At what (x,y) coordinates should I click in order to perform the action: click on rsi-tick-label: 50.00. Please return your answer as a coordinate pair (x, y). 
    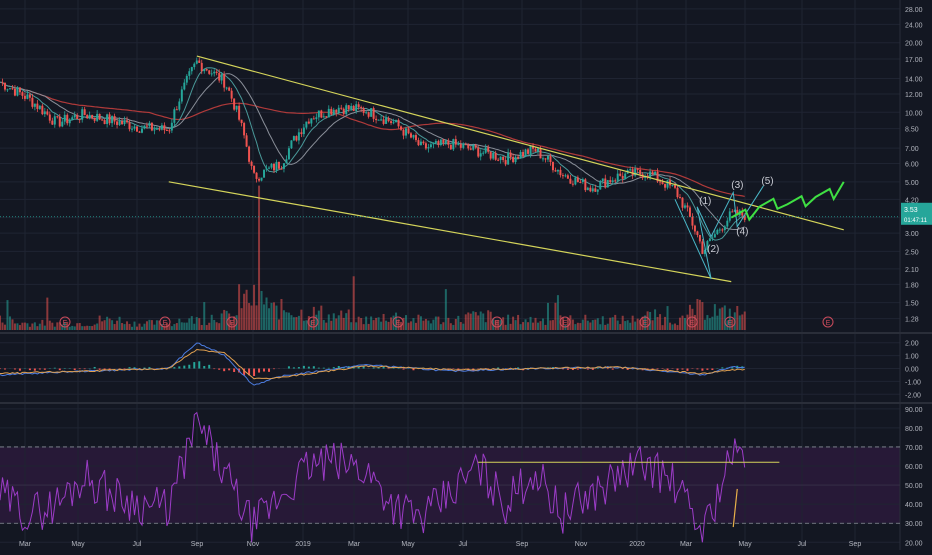
    Looking at the image, I should click on (914, 486).